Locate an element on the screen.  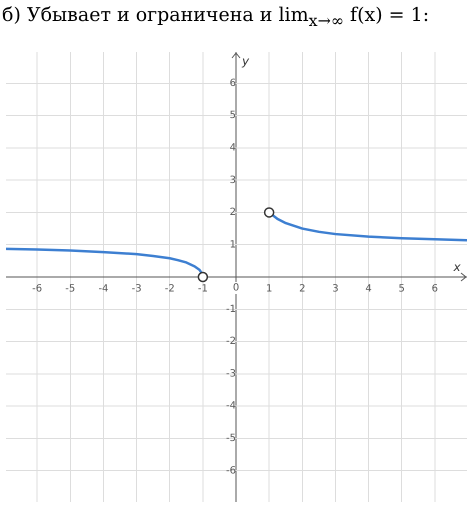
y-axis-title: y is located at coordinates (245, 61).